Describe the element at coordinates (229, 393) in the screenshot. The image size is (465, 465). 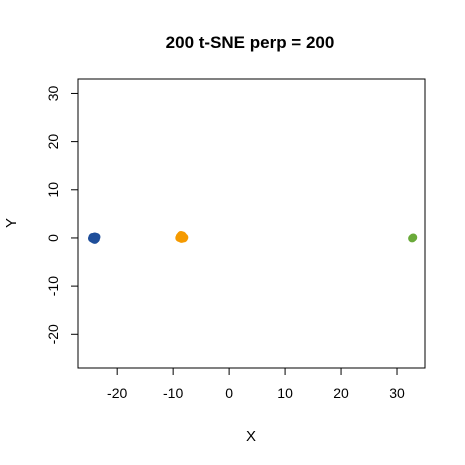
I see `x-tick-label: 0` at that location.